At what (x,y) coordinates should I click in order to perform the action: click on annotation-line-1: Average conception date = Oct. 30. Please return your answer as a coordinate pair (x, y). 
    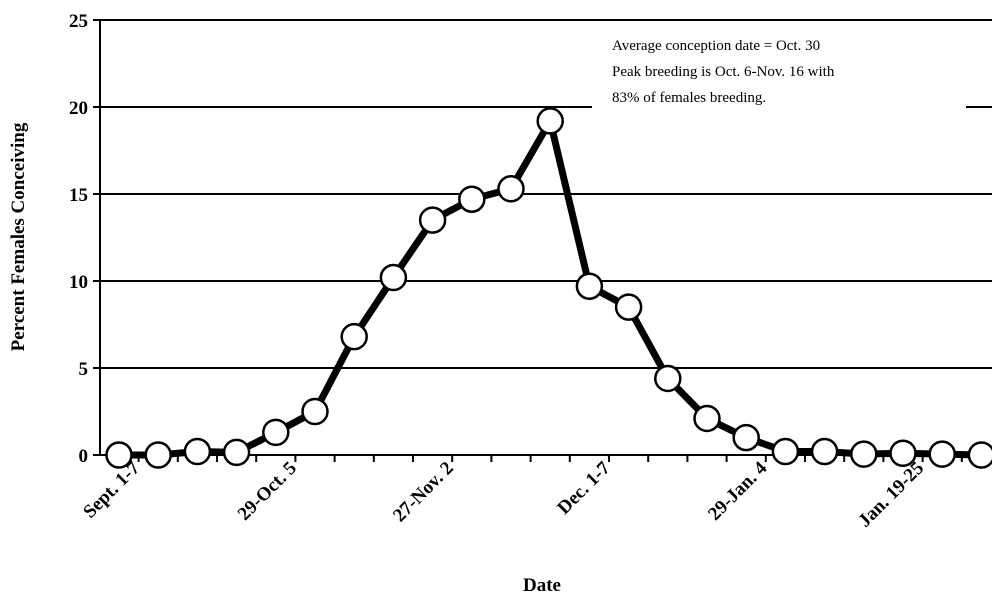
    Looking at the image, I should click on (716, 46).